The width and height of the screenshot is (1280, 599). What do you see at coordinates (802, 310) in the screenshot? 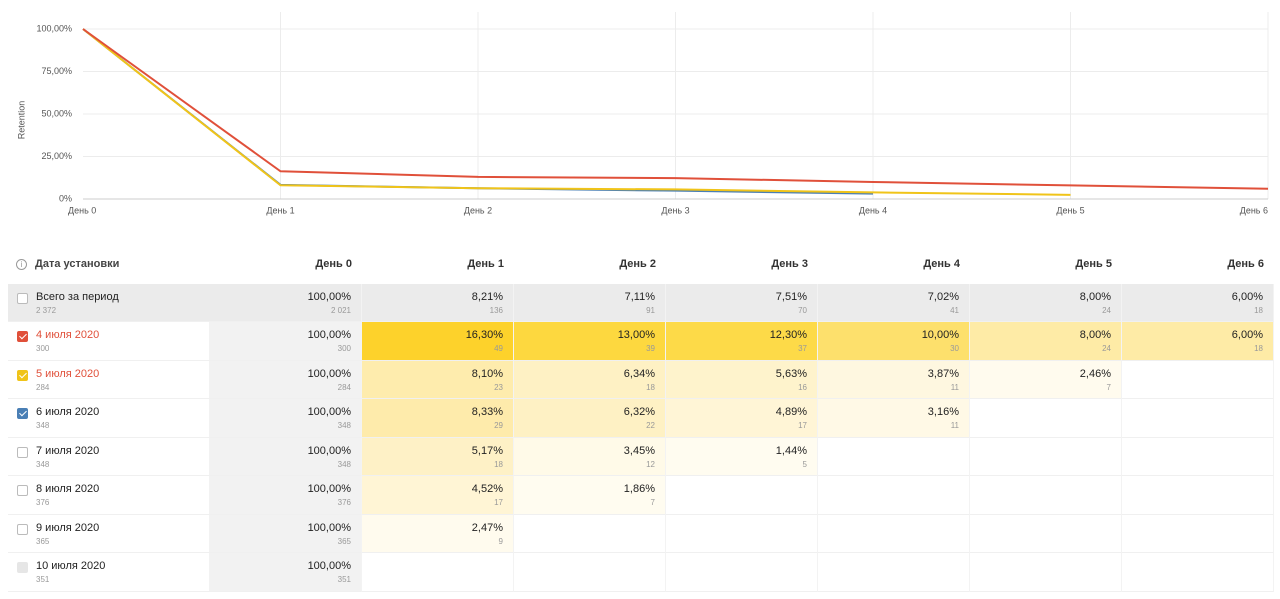
I see `cell-count: 70` at bounding box center [802, 310].